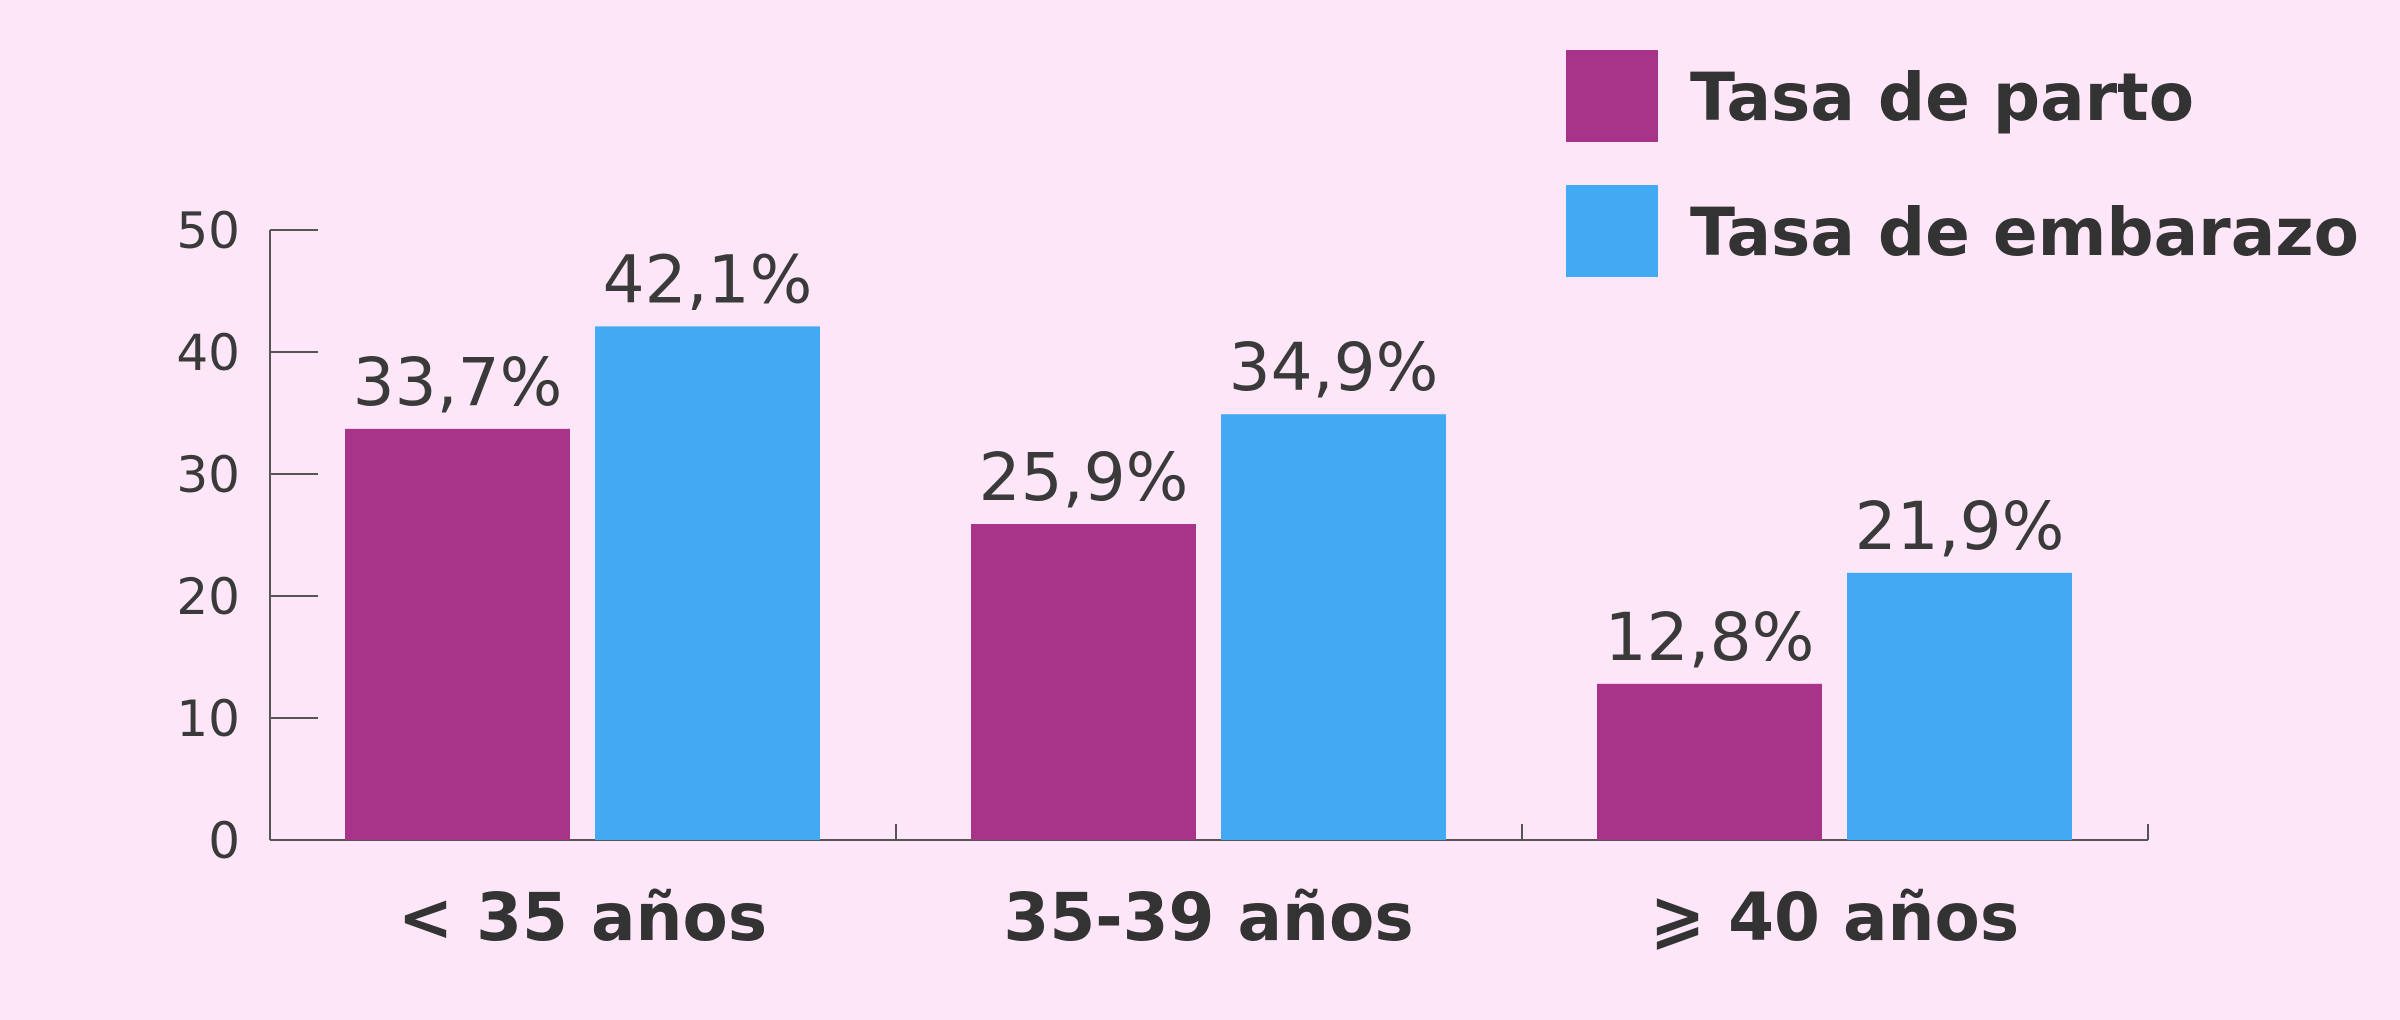  What do you see at coordinates (208, 231) in the screenshot?
I see `y-tick-label: 50` at bounding box center [208, 231].